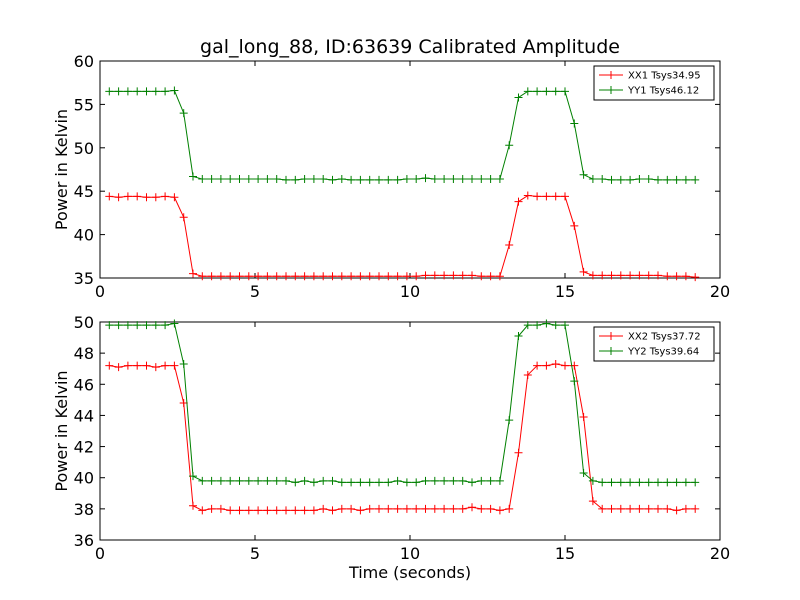  Describe the element at coordinates (654, 83) in the screenshot. I see `top-legend: XX1 Tsys34.95 YY1 Tsys46.12` at that location.